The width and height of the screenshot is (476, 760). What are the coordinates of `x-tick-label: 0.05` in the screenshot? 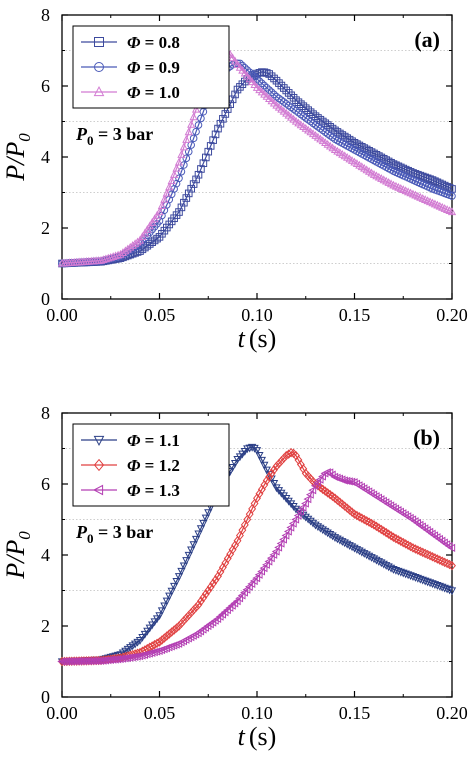 It's located at (160, 713).